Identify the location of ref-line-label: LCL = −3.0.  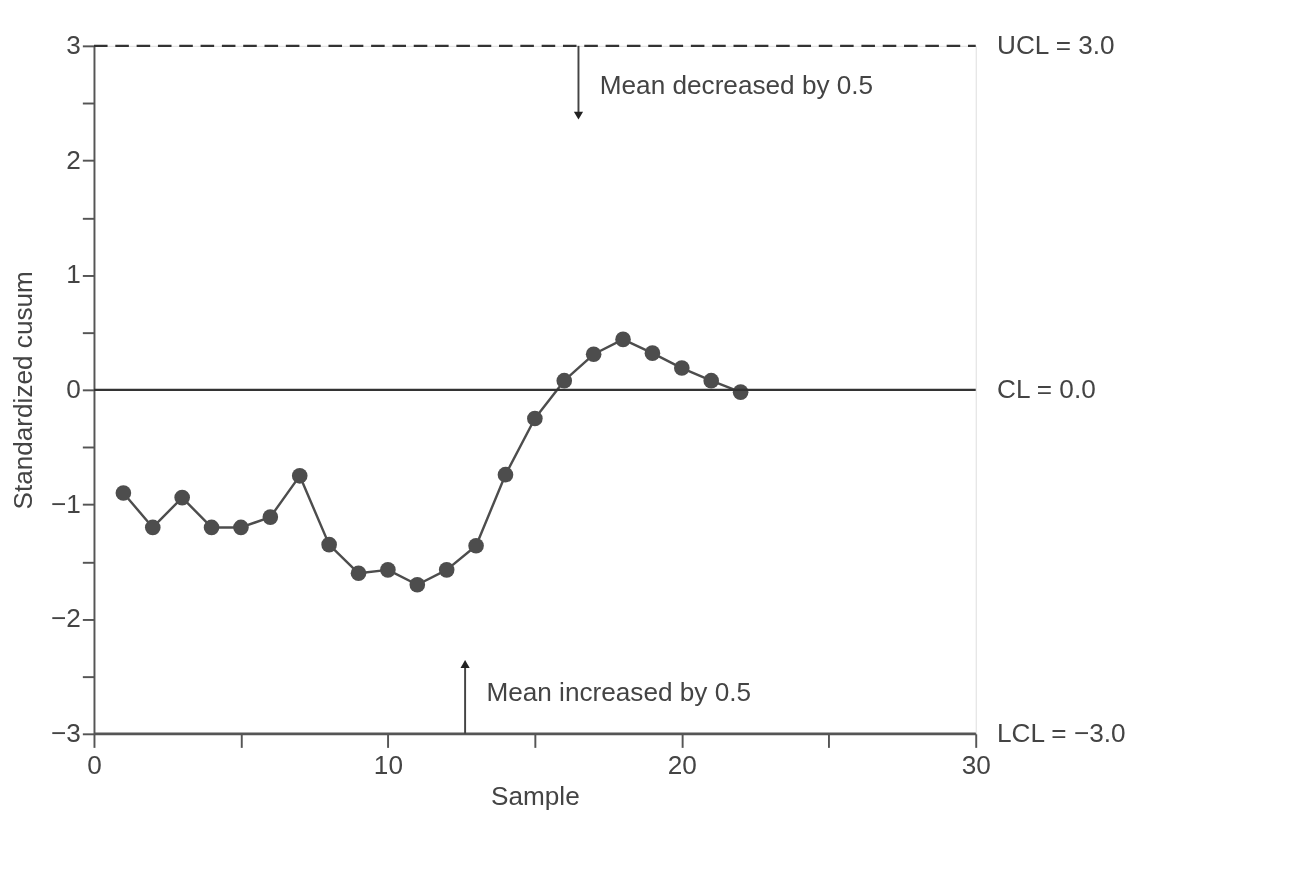
(1061, 732).